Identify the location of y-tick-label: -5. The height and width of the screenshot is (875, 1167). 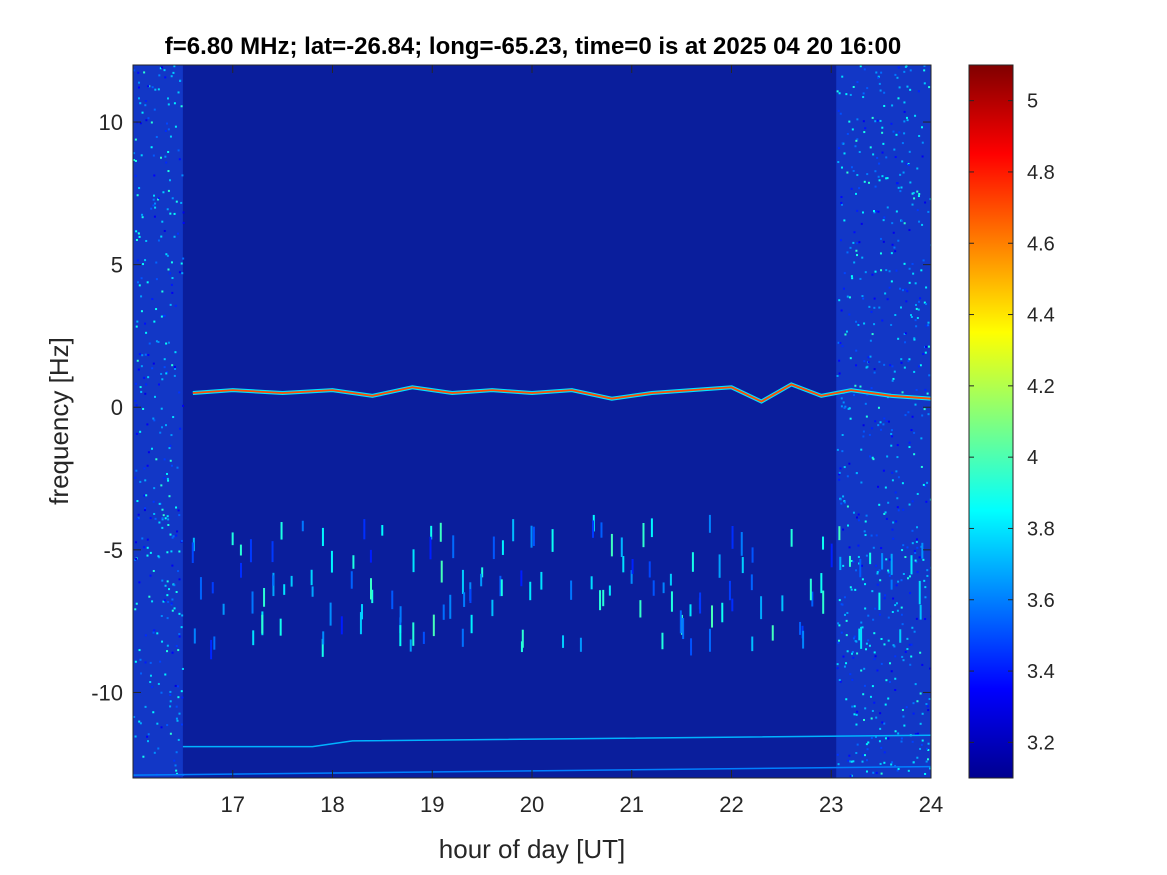
(113, 550).